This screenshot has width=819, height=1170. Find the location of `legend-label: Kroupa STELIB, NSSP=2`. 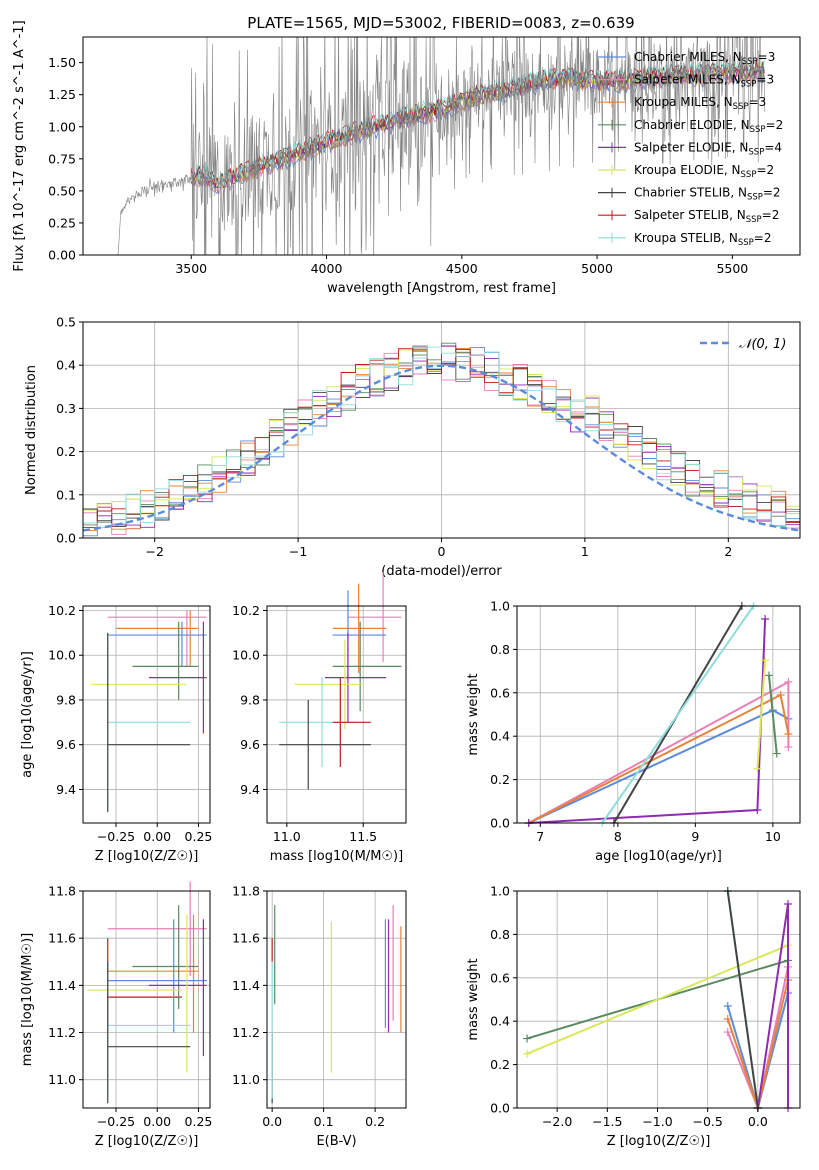

legend-label: Kroupa STELIB, NSSP=2 is located at coordinates (703, 239).